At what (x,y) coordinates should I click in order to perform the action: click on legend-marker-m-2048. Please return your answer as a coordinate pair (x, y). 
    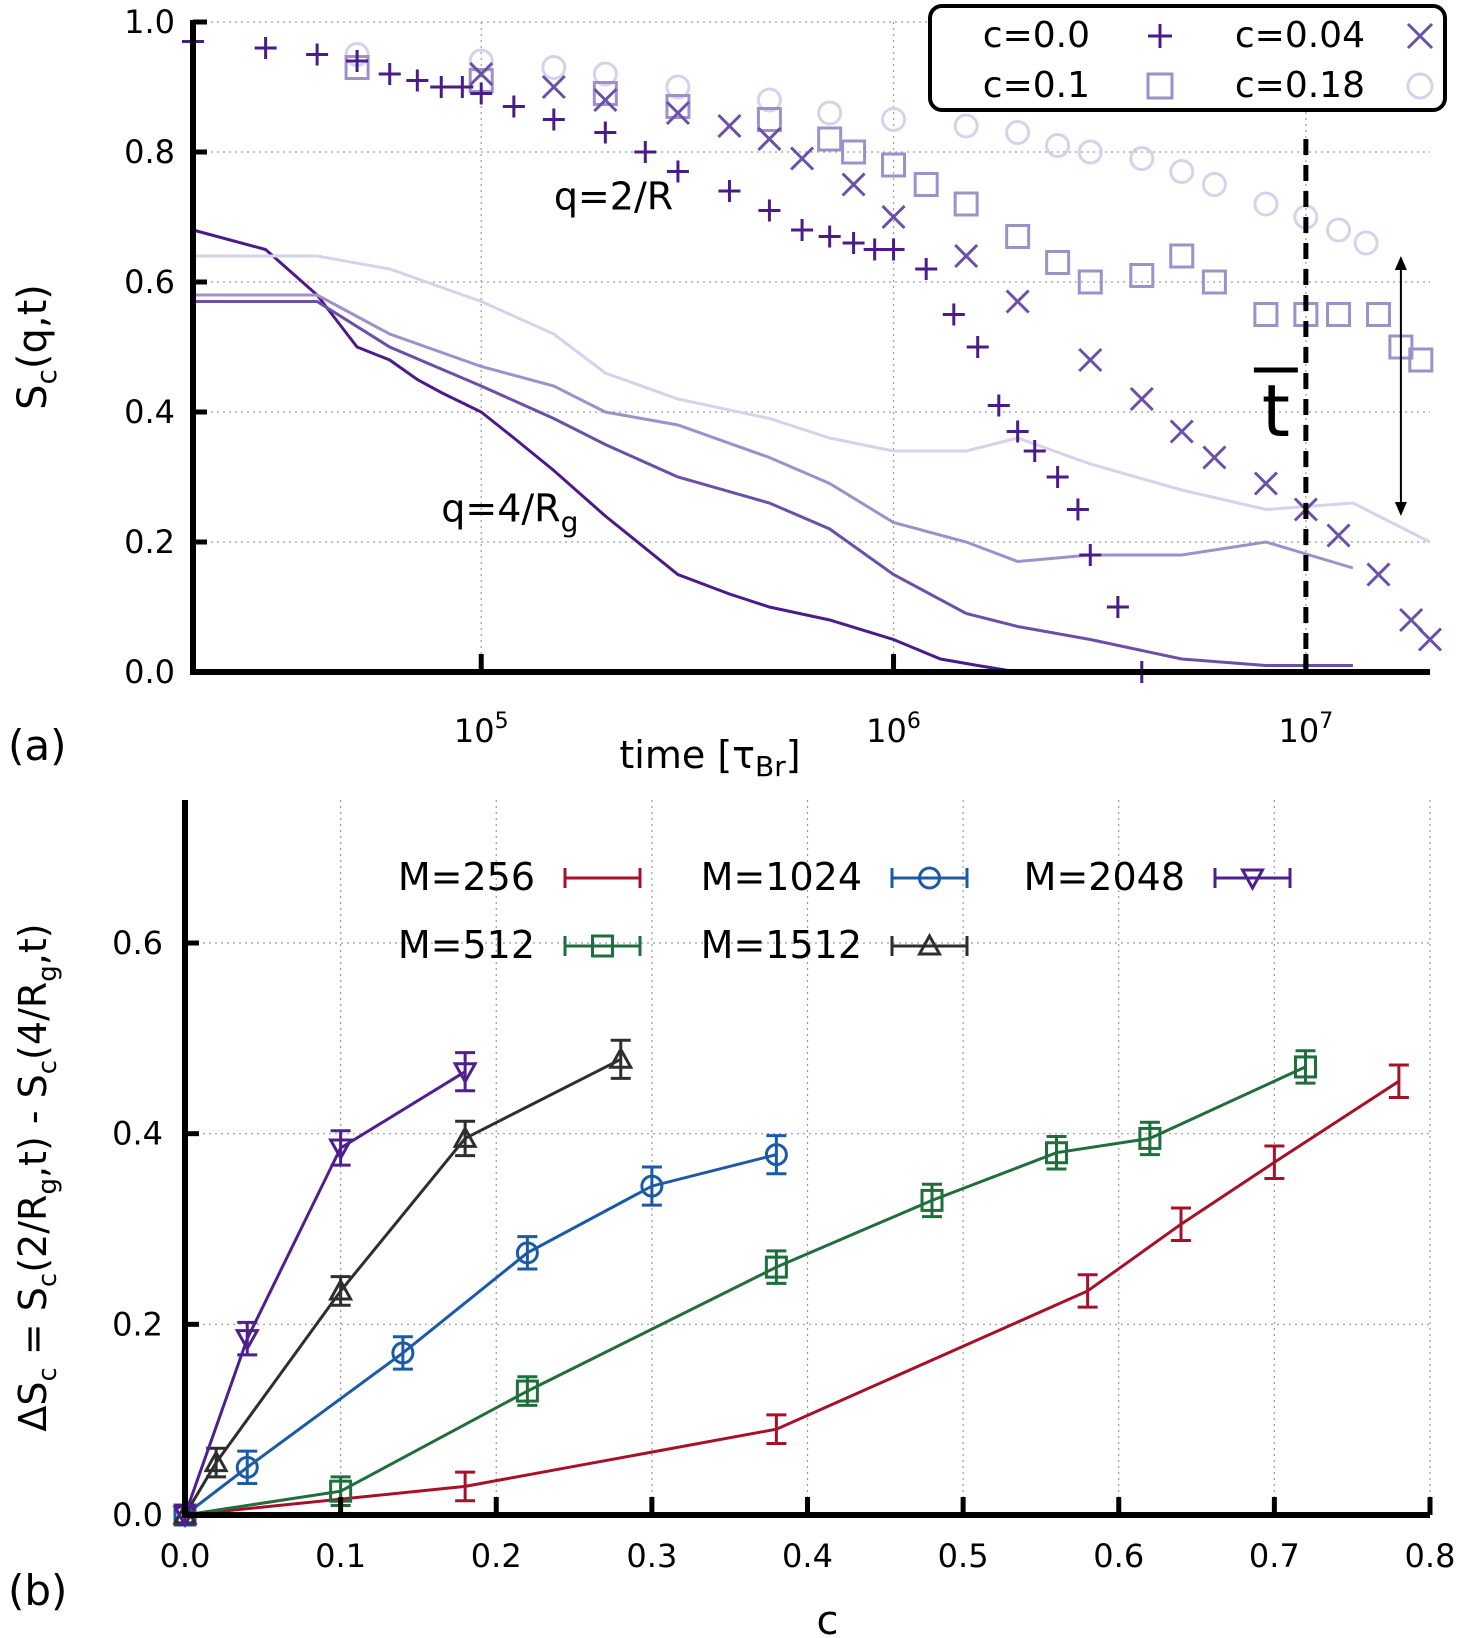
    Looking at the image, I should click on (1252, 880).